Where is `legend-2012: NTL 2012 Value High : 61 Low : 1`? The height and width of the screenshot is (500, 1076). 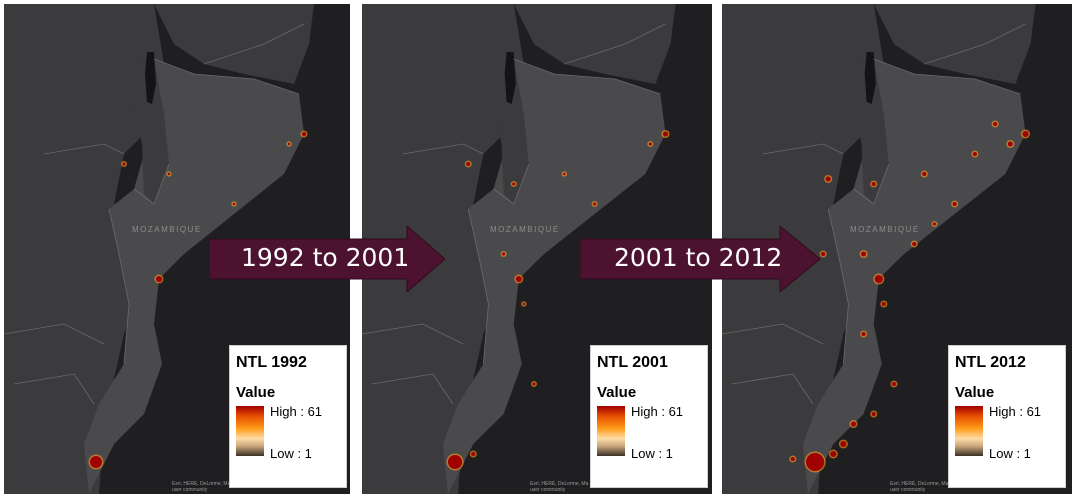 legend-2012: NTL 2012 Value High : 61 Low : 1 is located at coordinates (1007, 416).